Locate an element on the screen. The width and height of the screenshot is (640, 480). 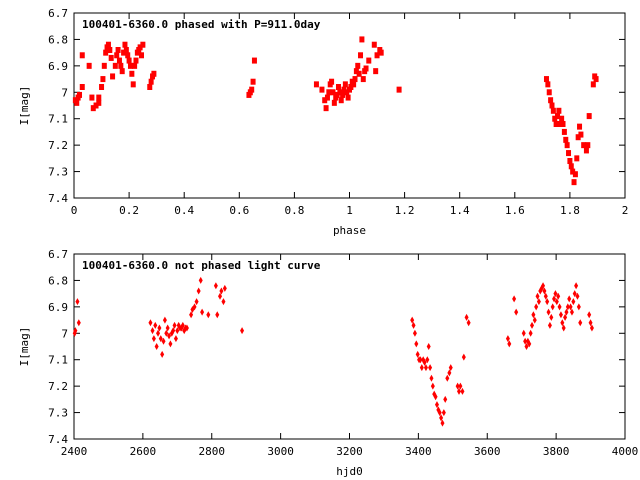
x-tick-label: 3000 is located at coordinates (280, 451).